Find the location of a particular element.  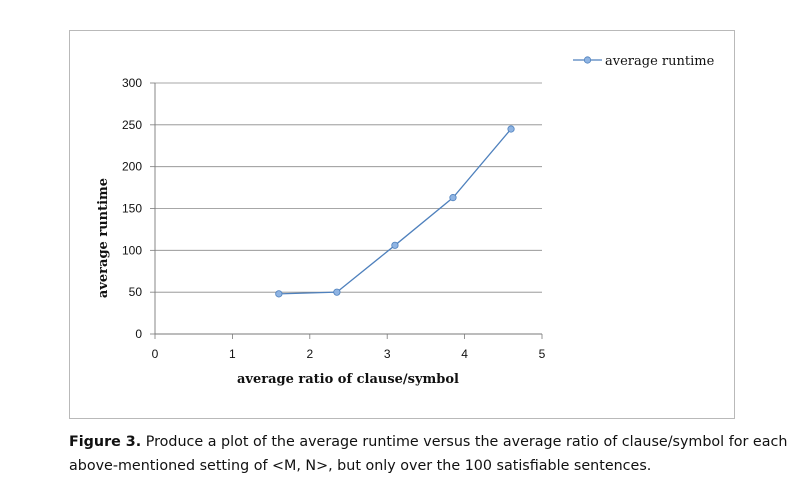

x-tick-labels: 0 1 2 3 4 5 is located at coordinates (349, 354).